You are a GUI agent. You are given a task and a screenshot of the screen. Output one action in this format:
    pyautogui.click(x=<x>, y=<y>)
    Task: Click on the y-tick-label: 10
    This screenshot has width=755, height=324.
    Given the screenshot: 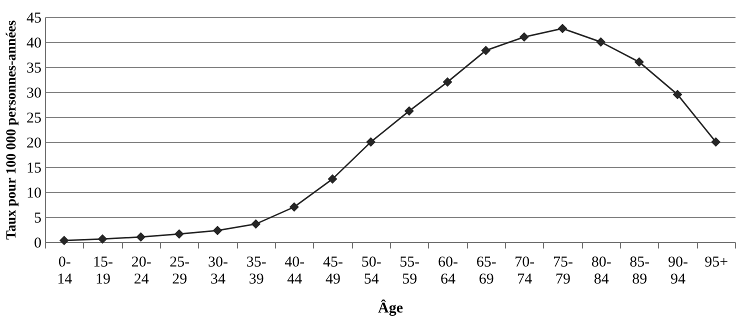 What is the action you would take?
    pyautogui.click(x=34, y=194)
    